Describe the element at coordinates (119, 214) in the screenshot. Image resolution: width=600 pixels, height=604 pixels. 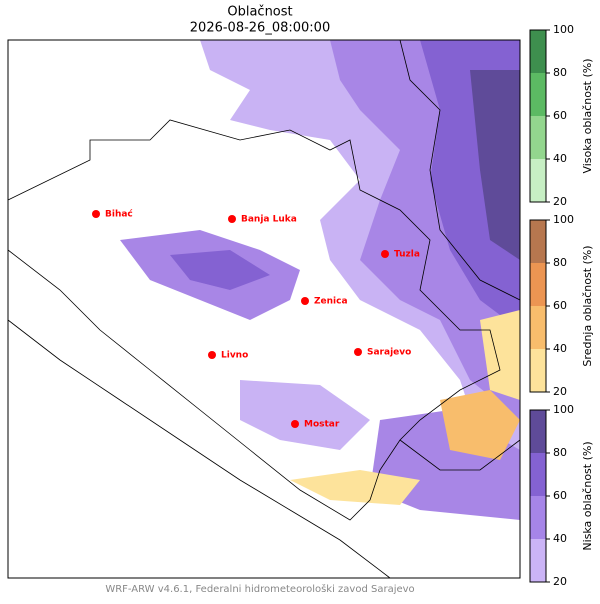
I see `city-label: Bihać` at that location.